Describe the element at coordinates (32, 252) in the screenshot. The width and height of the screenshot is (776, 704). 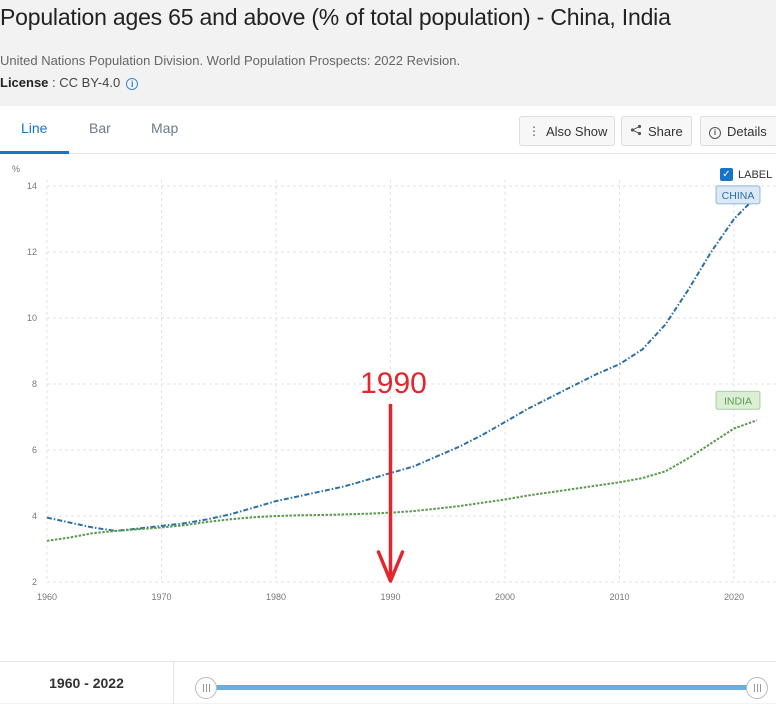
I see `y-tick-label-12: 12` at that location.